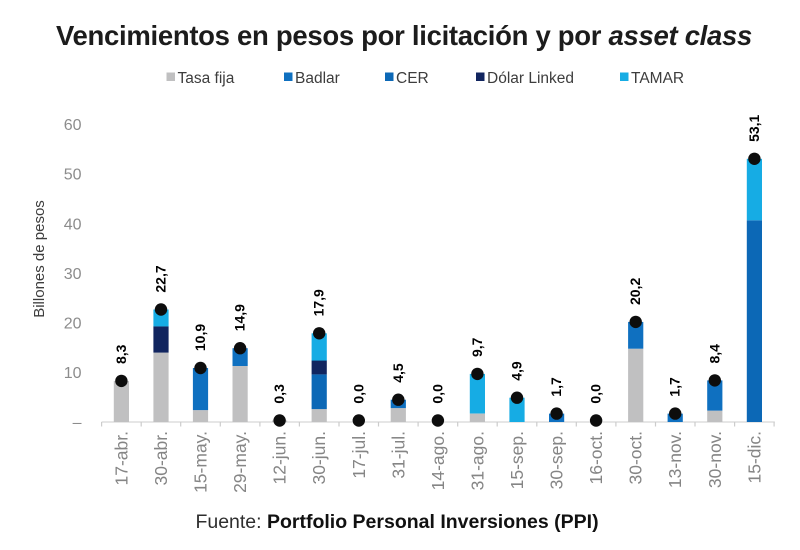 The width and height of the screenshot is (800, 550). I want to click on svg-text: 30-sep., so click(557, 460).